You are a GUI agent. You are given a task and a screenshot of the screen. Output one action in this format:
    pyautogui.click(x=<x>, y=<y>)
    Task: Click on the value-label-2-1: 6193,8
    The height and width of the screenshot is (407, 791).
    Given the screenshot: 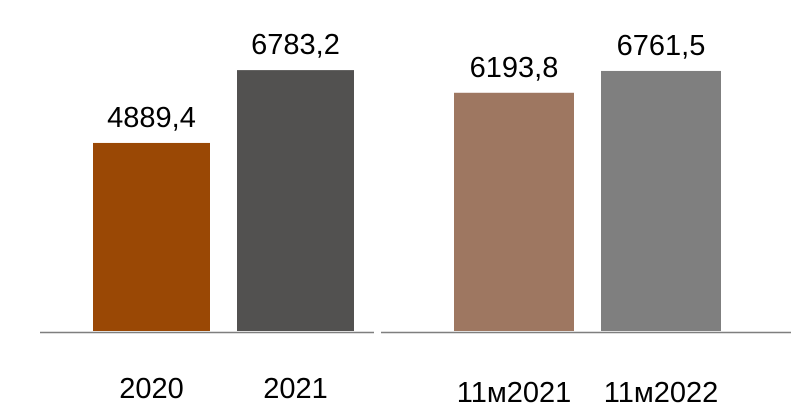 What is the action you would take?
    pyautogui.click(x=514, y=68)
    